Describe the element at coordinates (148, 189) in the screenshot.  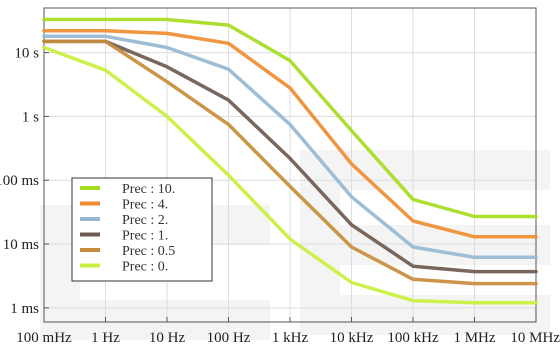
I see `legend-entry-0: Prec : 10.` at that location.